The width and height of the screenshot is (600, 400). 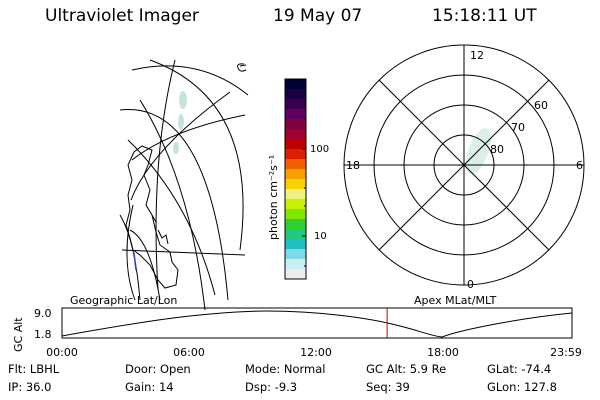 I want to click on mlat-label-70: 70, so click(x=518, y=127).